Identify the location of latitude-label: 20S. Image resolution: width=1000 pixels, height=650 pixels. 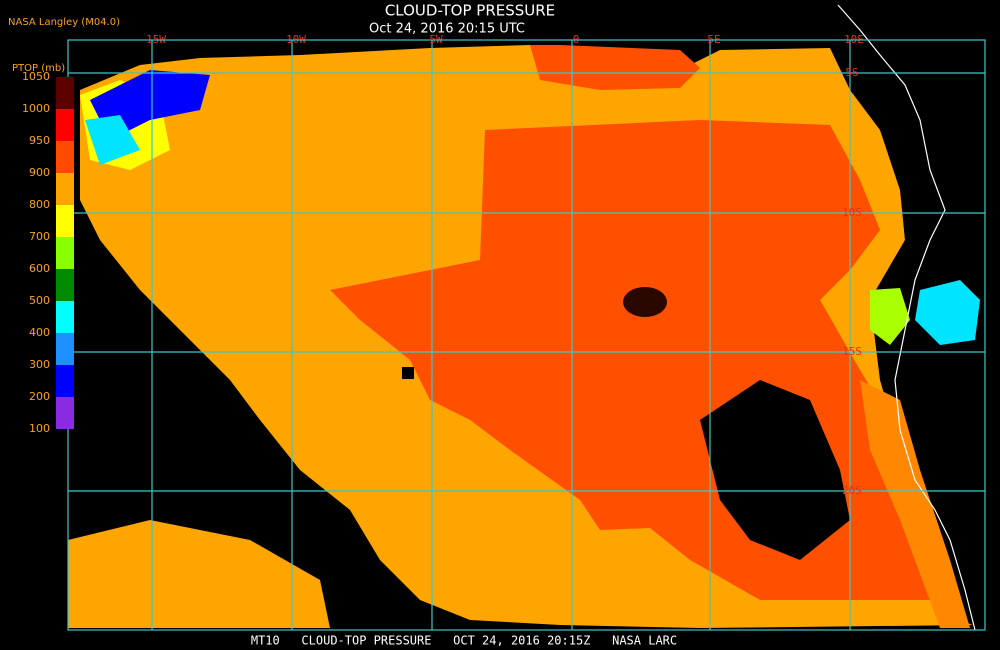
(852, 490).